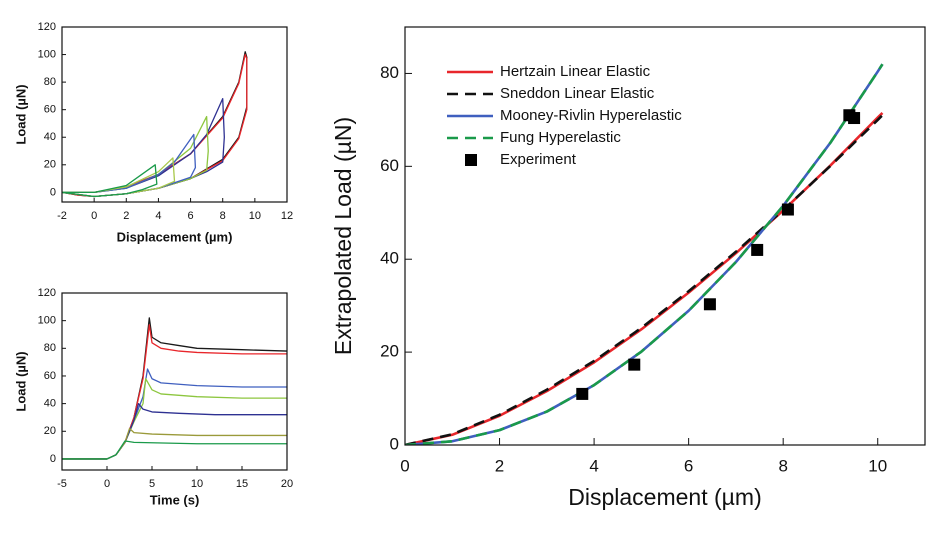 This screenshot has height=541, width=950. I want to click on x-tick-label: -2, so click(62, 216).